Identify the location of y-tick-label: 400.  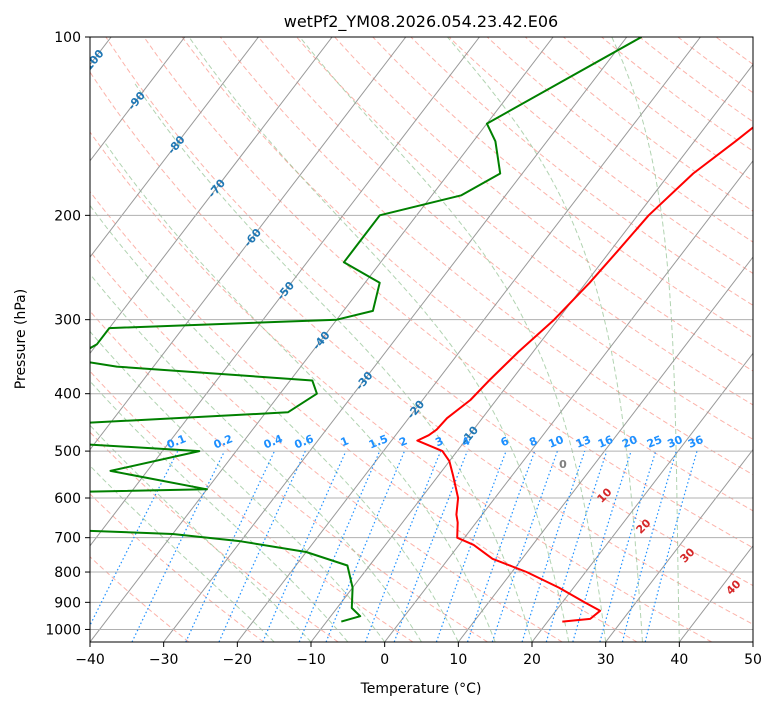
(67, 395).